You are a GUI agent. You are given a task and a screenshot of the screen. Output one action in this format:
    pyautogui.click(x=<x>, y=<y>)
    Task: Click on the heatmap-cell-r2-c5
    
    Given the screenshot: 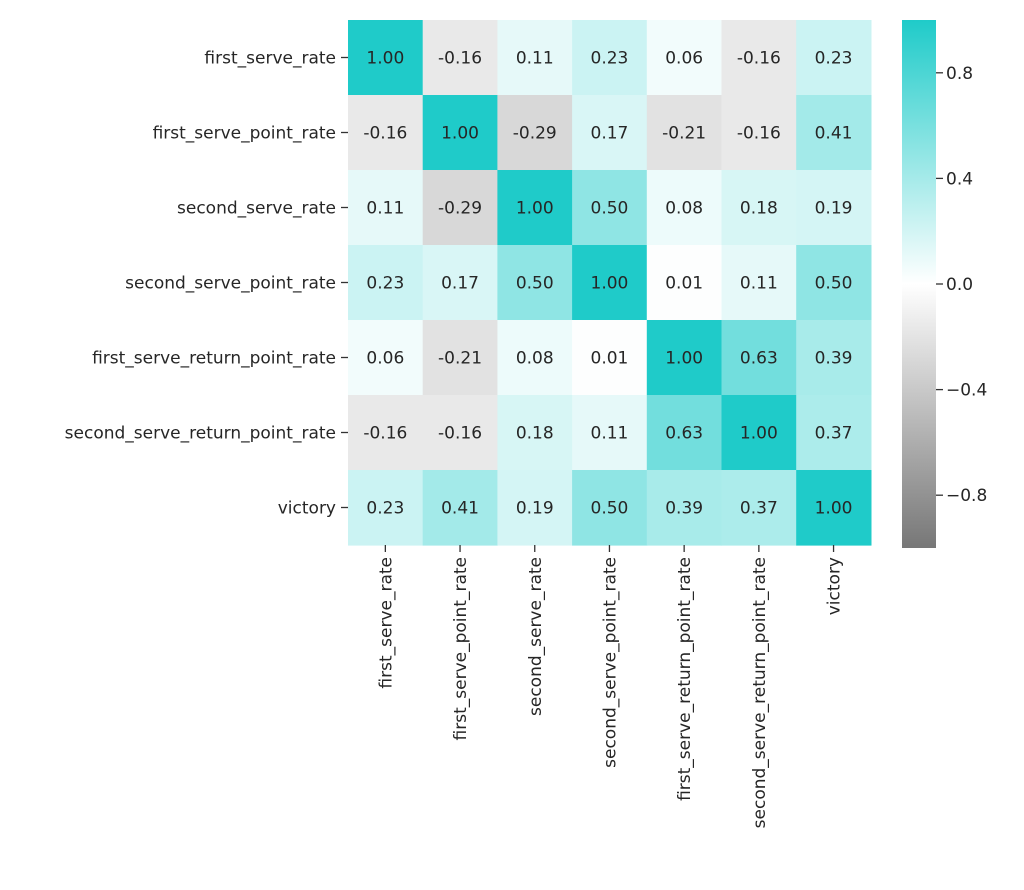 What is the action you would take?
    pyautogui.click(x=759, y=208)
    